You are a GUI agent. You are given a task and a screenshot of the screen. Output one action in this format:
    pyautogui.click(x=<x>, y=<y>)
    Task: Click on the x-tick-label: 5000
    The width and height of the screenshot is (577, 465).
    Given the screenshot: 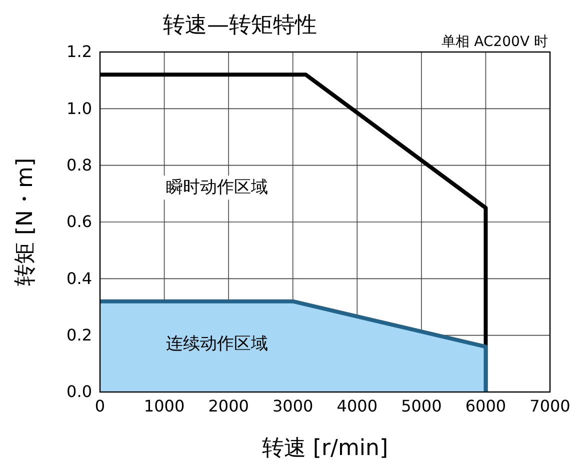 What is the action you would take?
    pyautogui.click(x=421, y=406)
    